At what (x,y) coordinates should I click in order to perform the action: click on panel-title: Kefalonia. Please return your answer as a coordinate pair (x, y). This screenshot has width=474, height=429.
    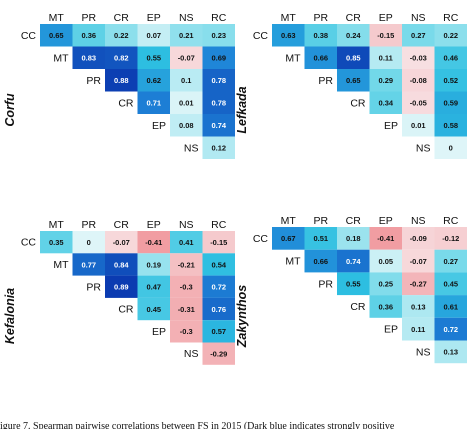
    Looking at the image, I should click on (10, 316).